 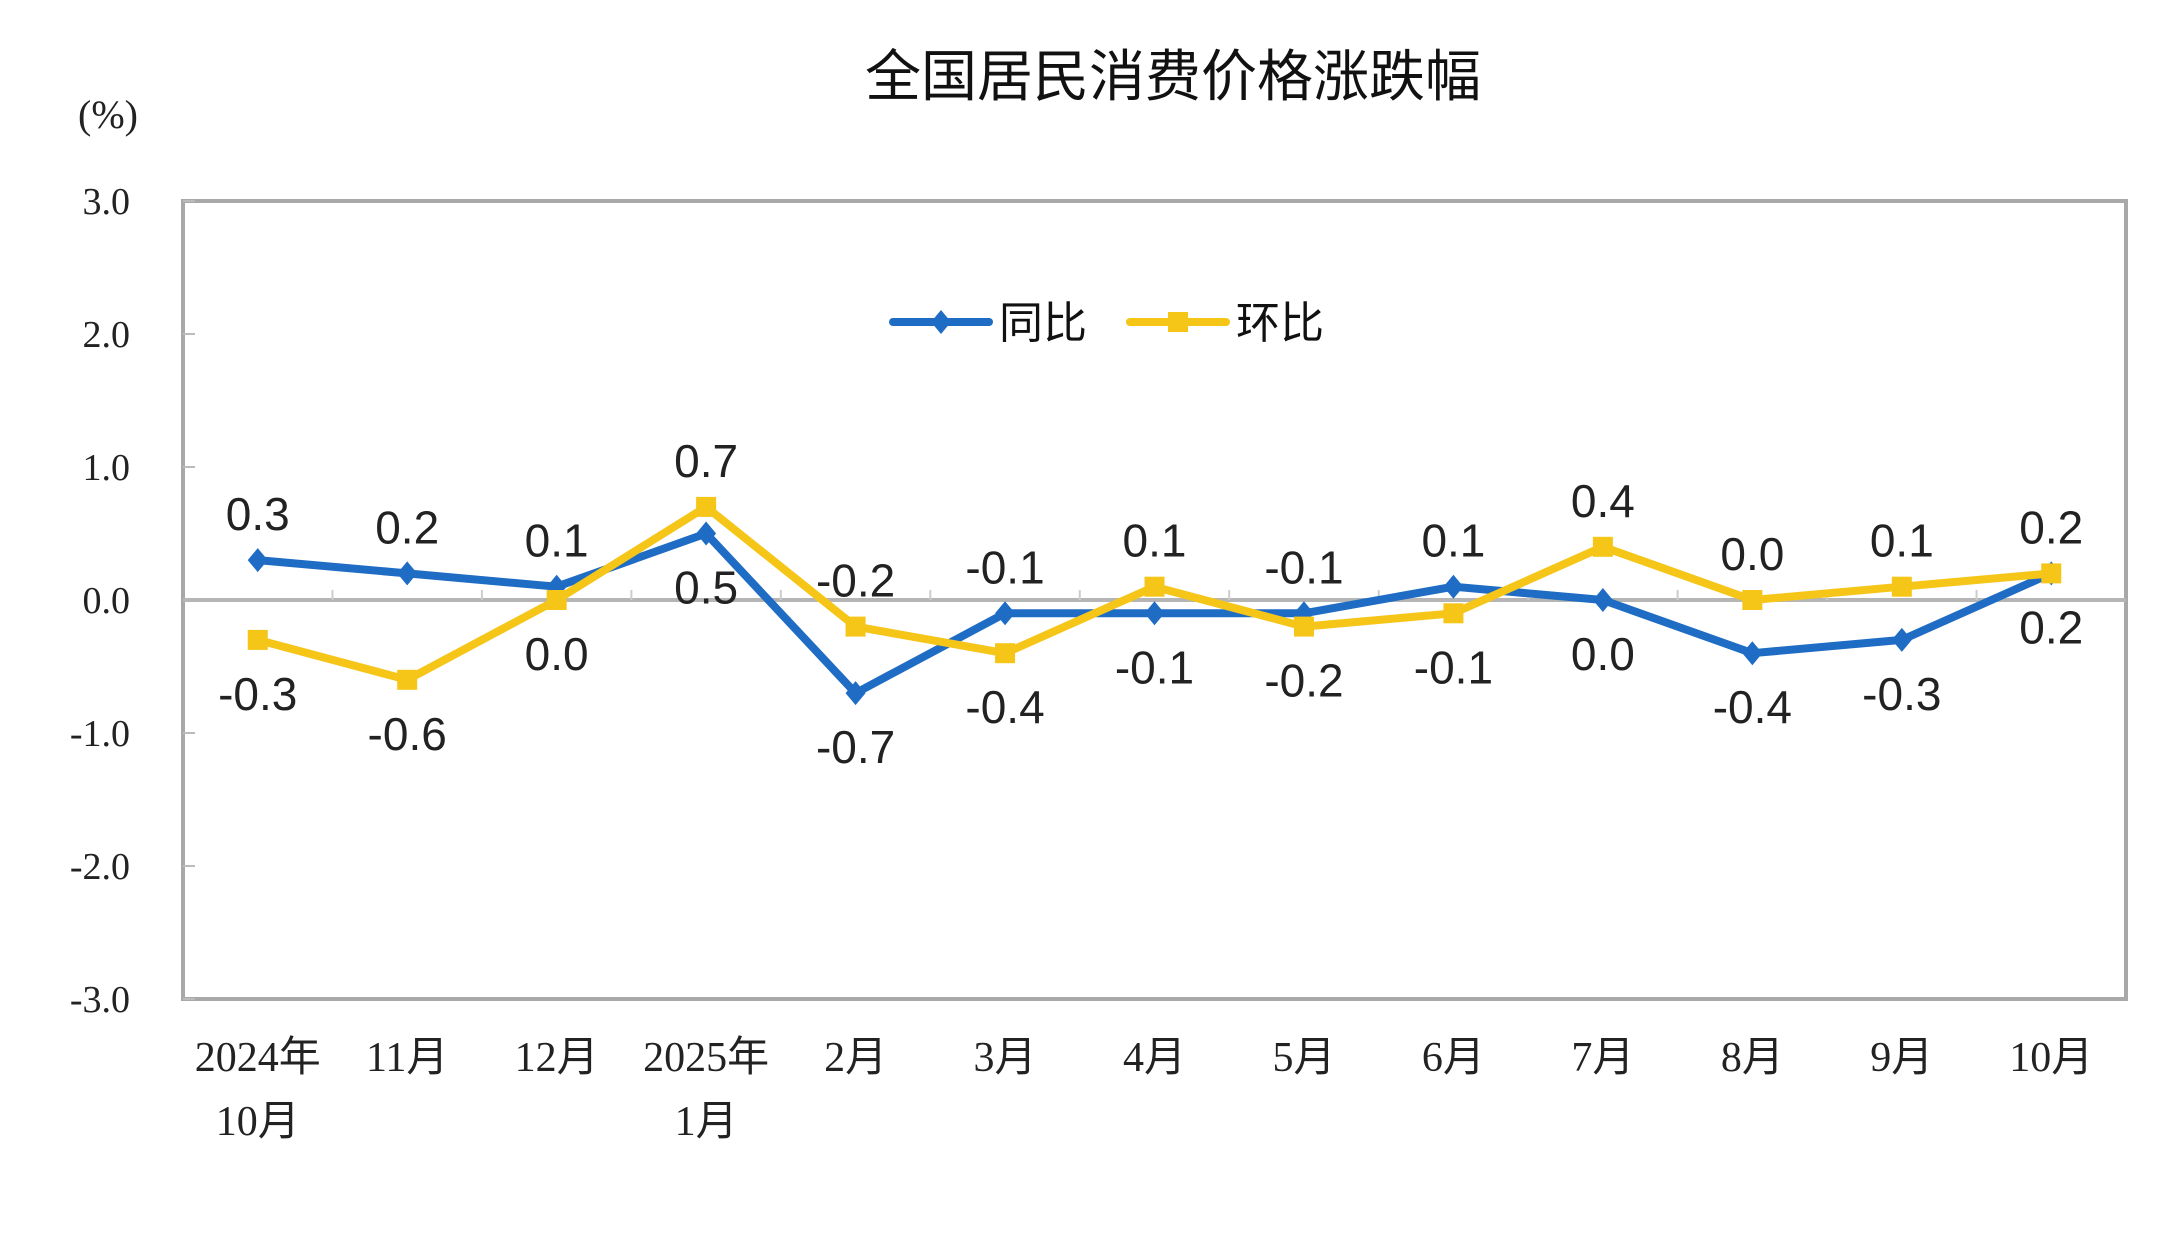 I want to click on y-axis-unit: (%), so click(x=108, y=114).